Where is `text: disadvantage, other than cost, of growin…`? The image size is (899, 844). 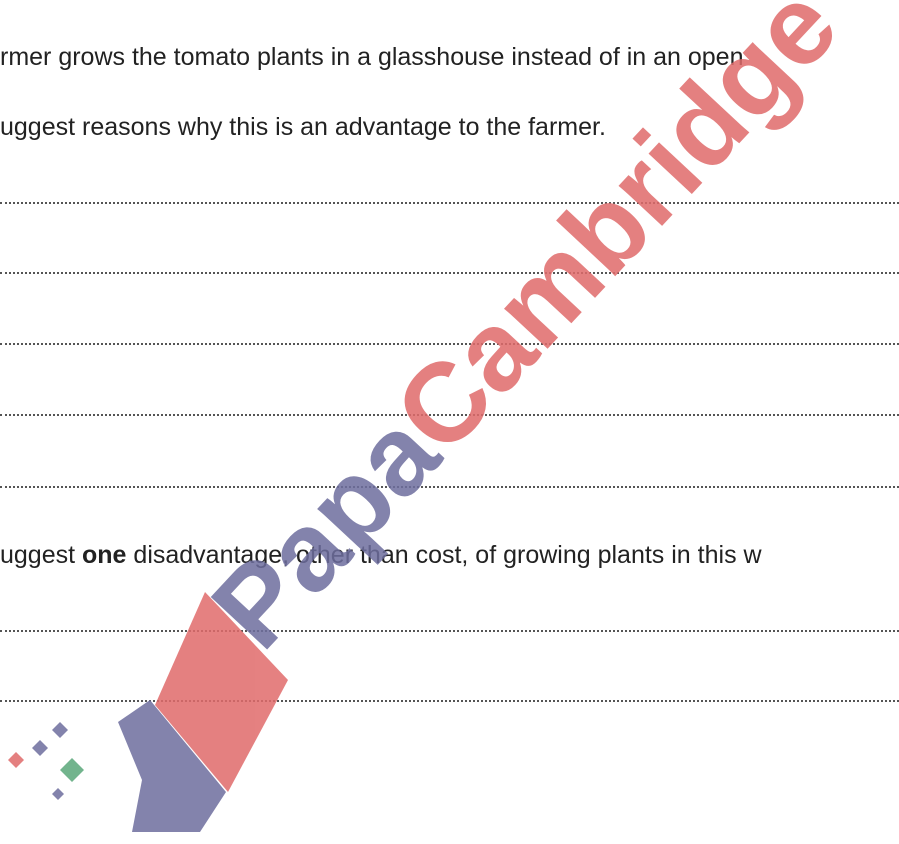
text: disadvantage, other than cost, of growin… is located at coordinates (444, 555).